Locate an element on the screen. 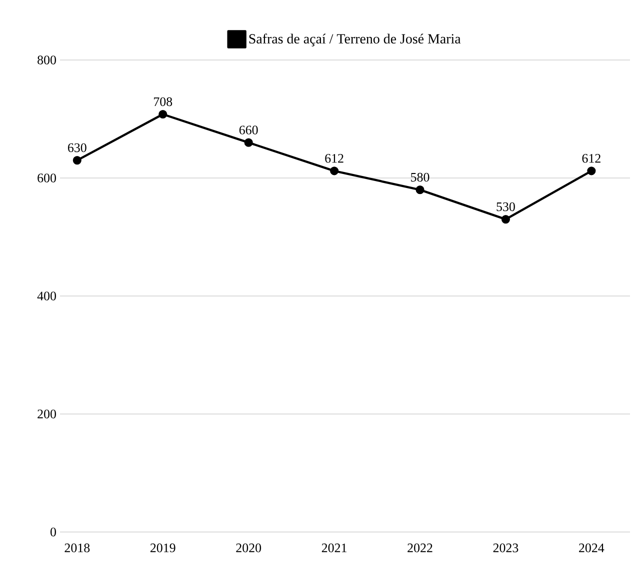  x-tick-label: 2023 is located at coordinates (505, 548).